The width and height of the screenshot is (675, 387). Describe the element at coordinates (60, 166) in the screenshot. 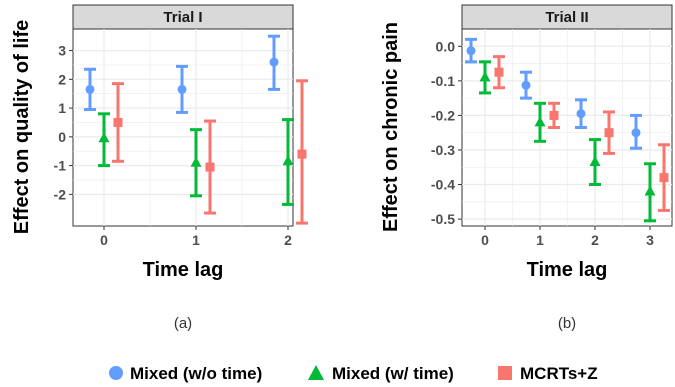

I see `y-tick-label: -1` at that location.